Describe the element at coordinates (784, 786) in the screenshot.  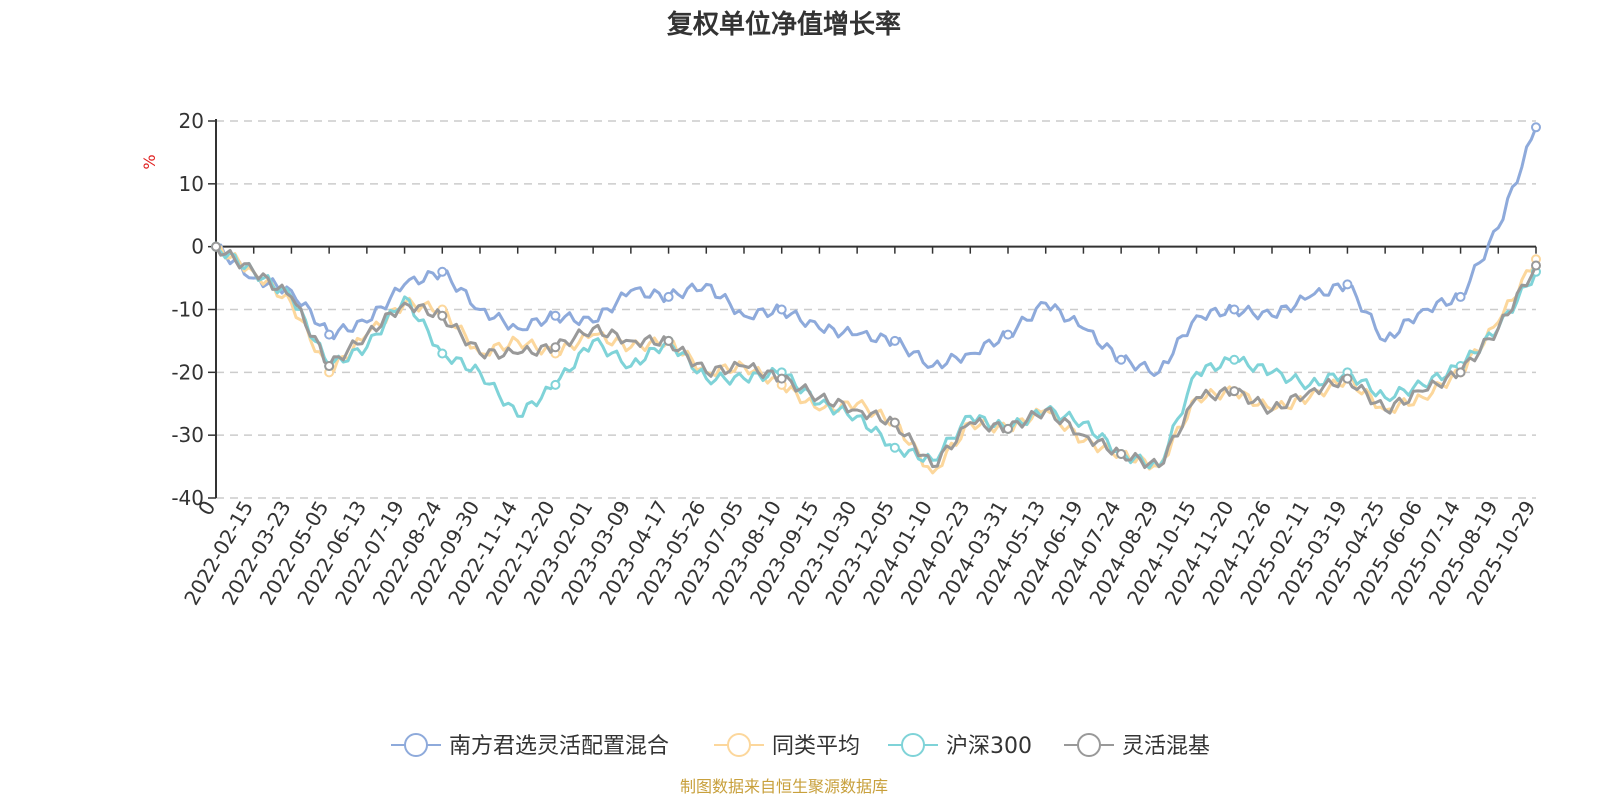
I see `source-note: 制图数据来自恒生聚源数据库` at that location.